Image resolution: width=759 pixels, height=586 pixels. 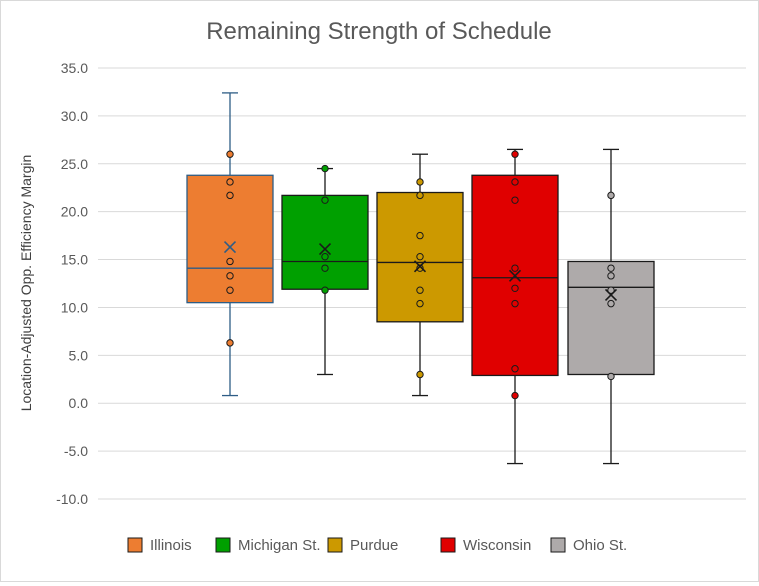 I want to click on legend-item: Purdue, so click(x=362, y=545).